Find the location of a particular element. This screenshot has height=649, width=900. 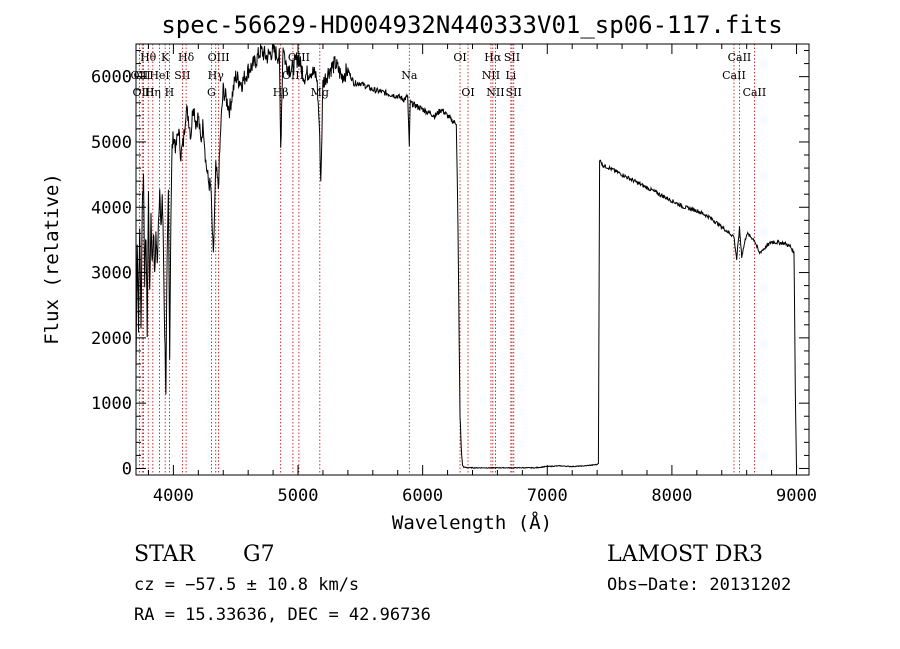

y-axis-label: Flux (relative) is located at coordinates (52, 259).